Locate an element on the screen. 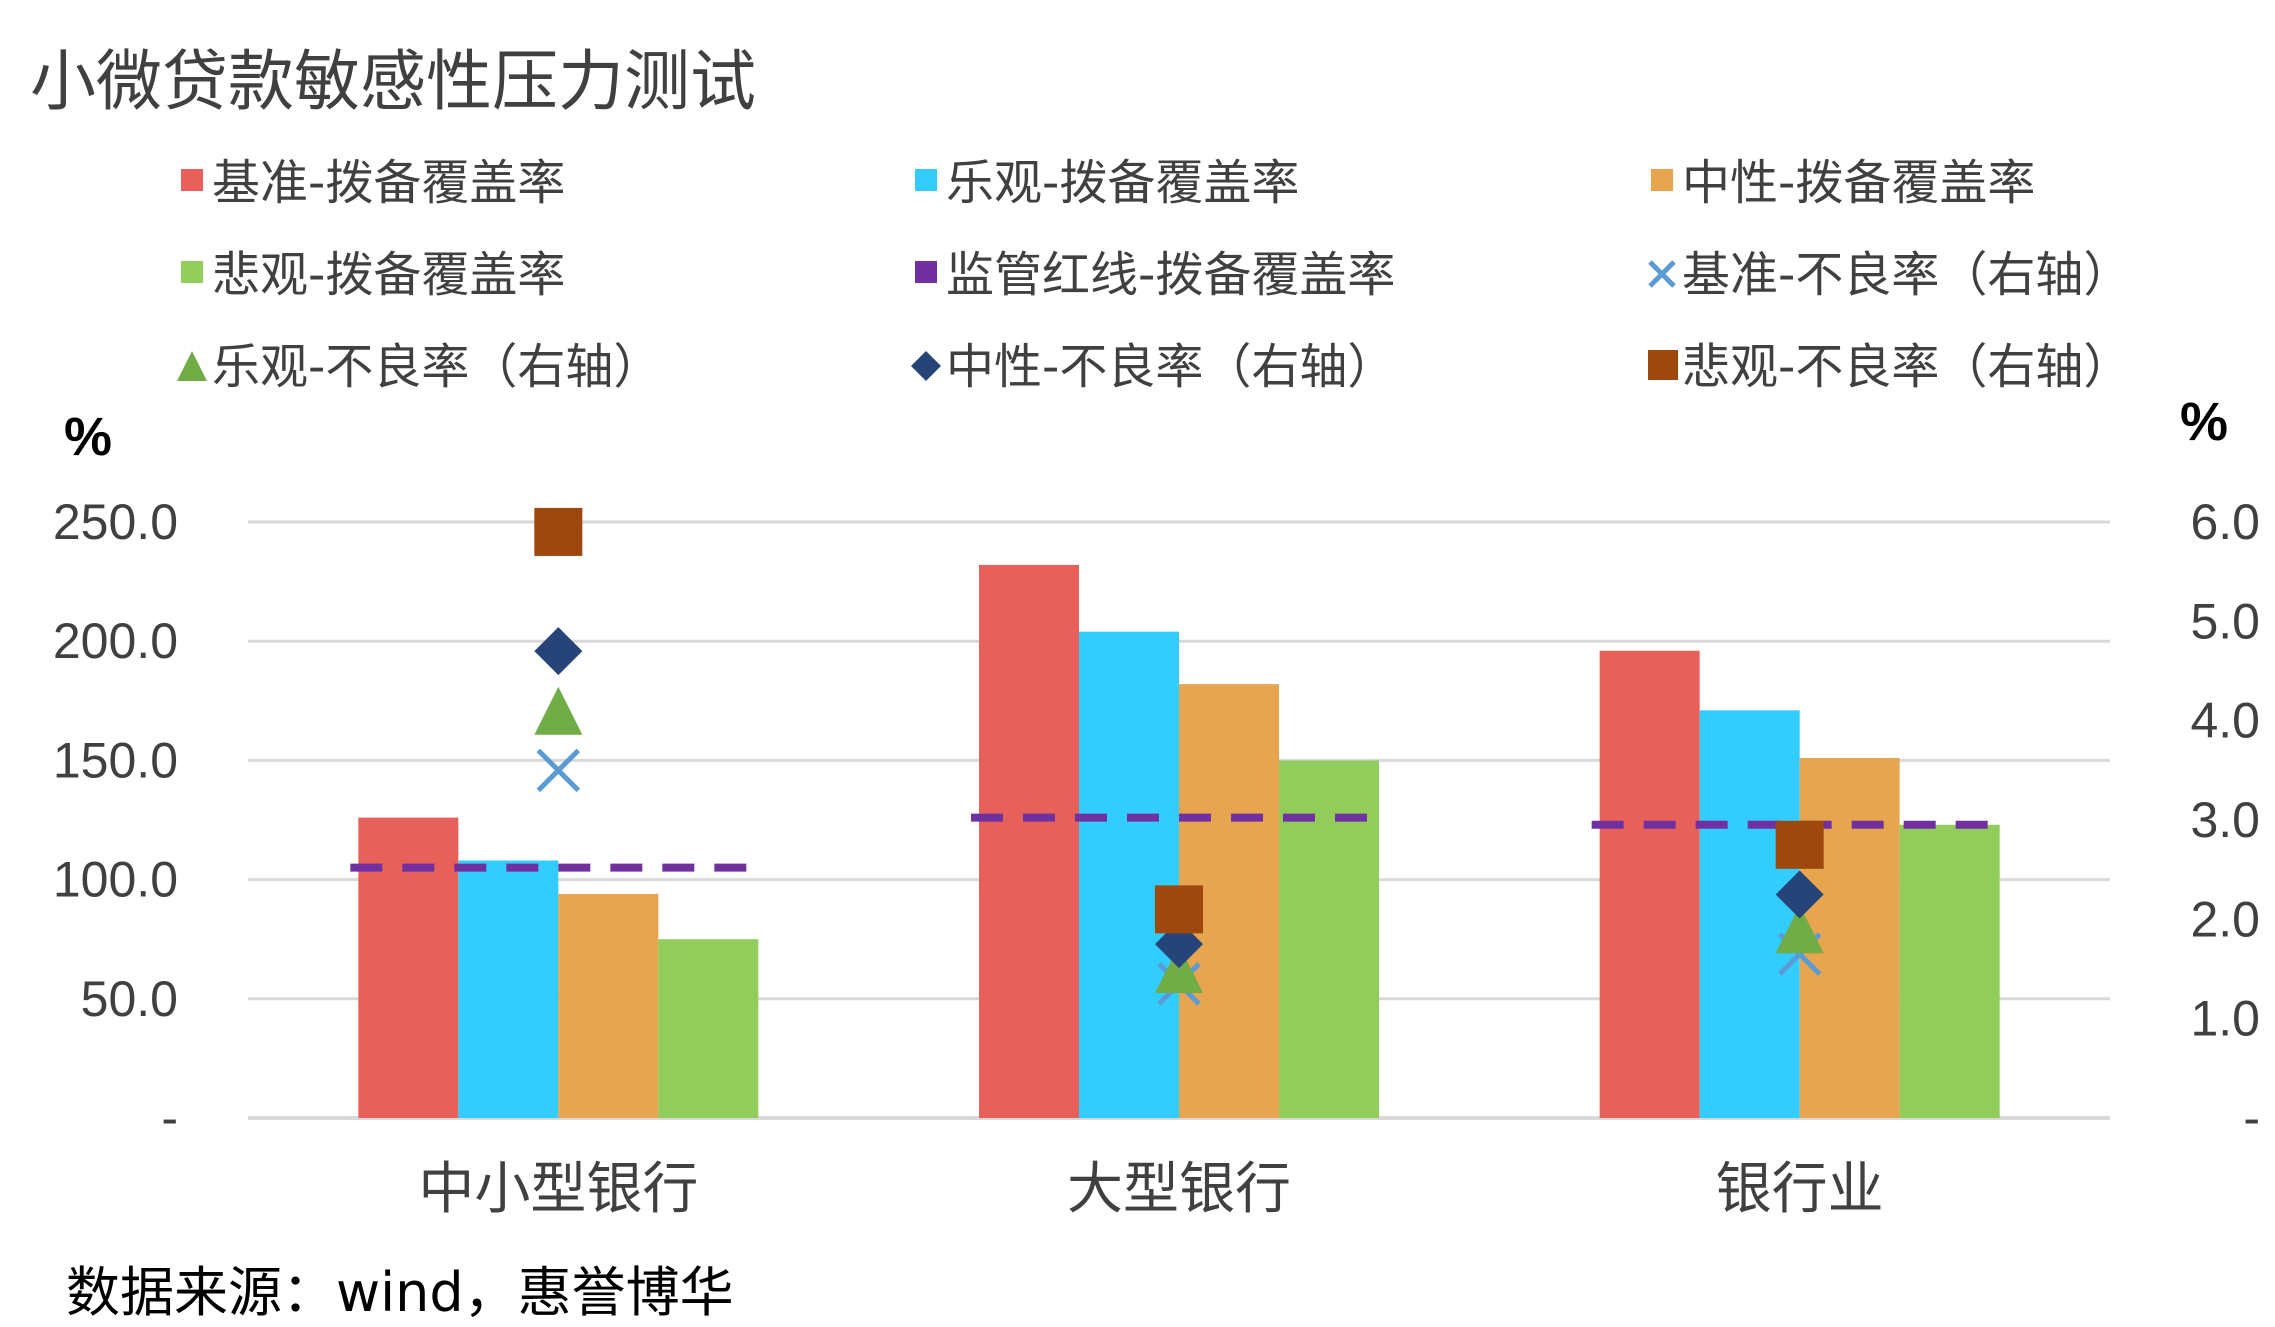 The width and height of the screenshot is (2275, 1327). legend-label: 中性-拨备覆盖率 is located at coordinates (1858, 183).